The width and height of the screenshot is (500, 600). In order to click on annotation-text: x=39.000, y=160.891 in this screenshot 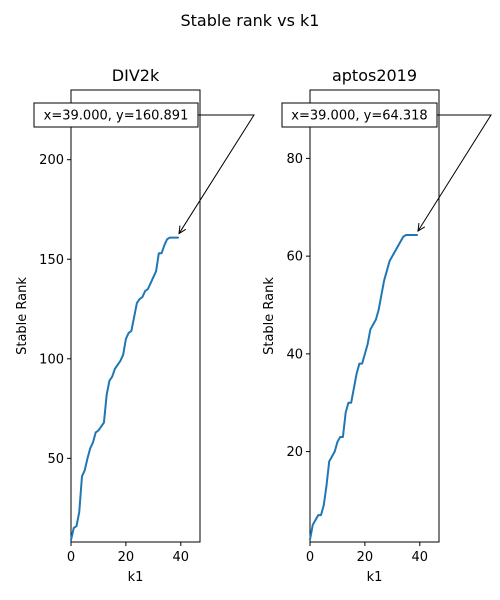, I will do `click(116, 116)`.